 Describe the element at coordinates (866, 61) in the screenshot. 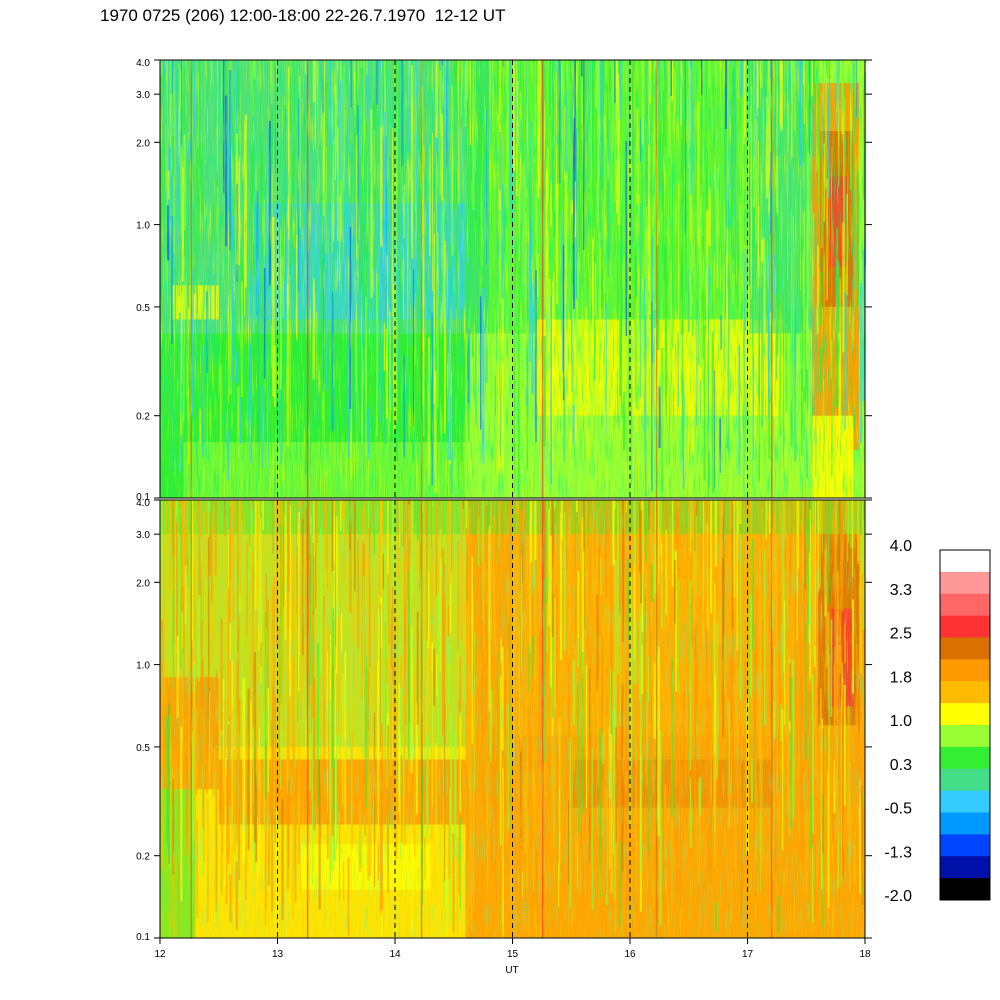

I see `upper-streak` at that location.